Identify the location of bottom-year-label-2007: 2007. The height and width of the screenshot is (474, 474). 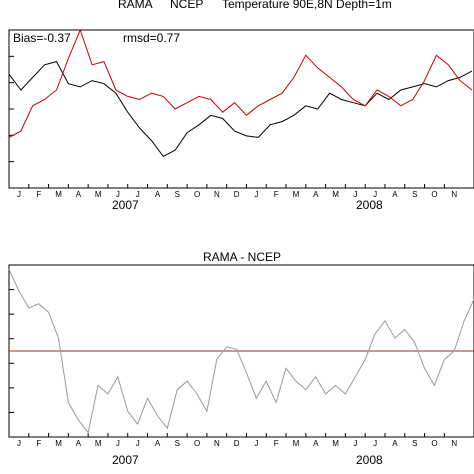
(125, 460).